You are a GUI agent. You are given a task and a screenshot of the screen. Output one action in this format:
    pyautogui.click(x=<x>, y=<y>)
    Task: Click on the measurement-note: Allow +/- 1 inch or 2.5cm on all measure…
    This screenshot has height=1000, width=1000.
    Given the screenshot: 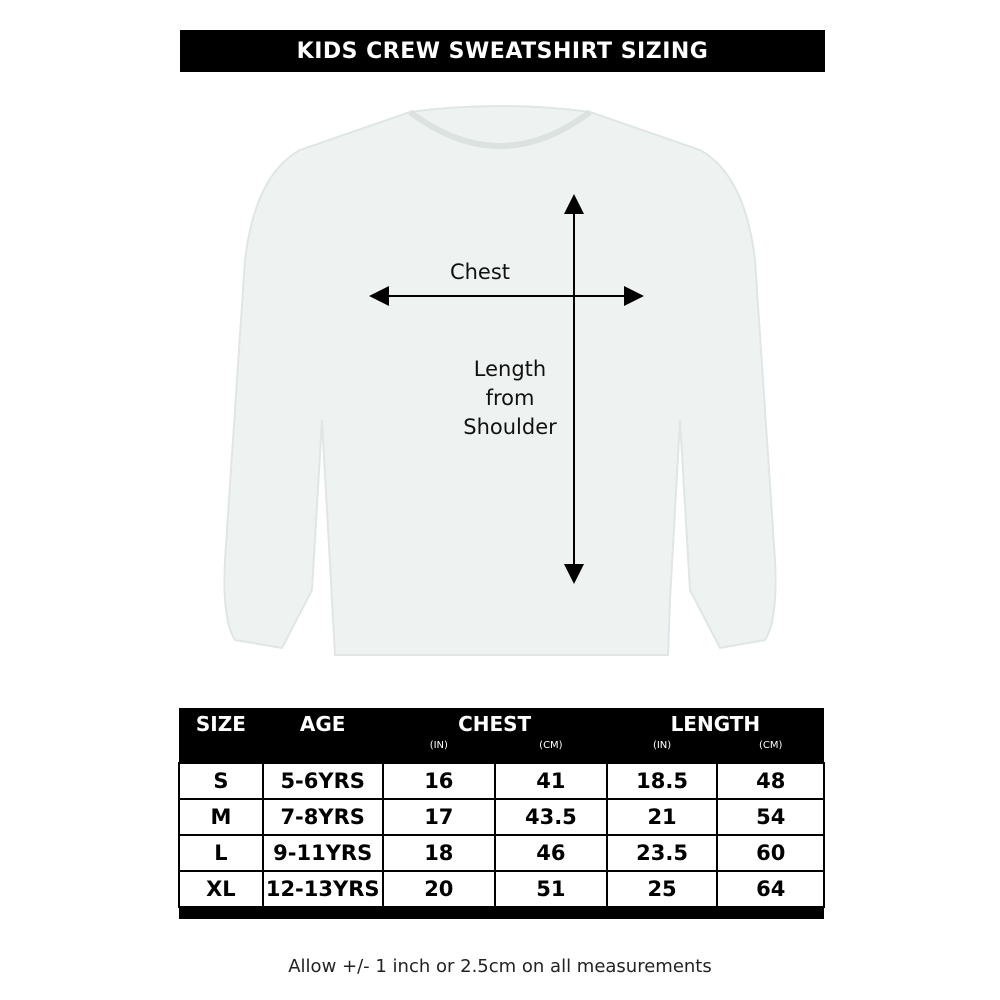 What is the action you would take?
    pyautogui.click(x=500, y=966)
    